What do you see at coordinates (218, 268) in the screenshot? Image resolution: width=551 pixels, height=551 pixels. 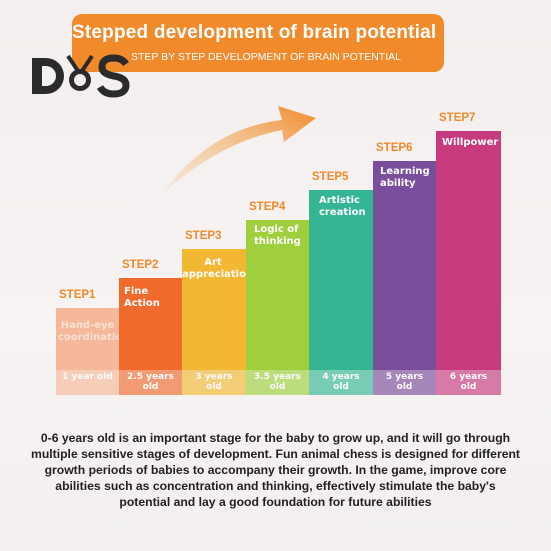 I see `step-label-3: Art appreciation` at bounding box center [218, 268].